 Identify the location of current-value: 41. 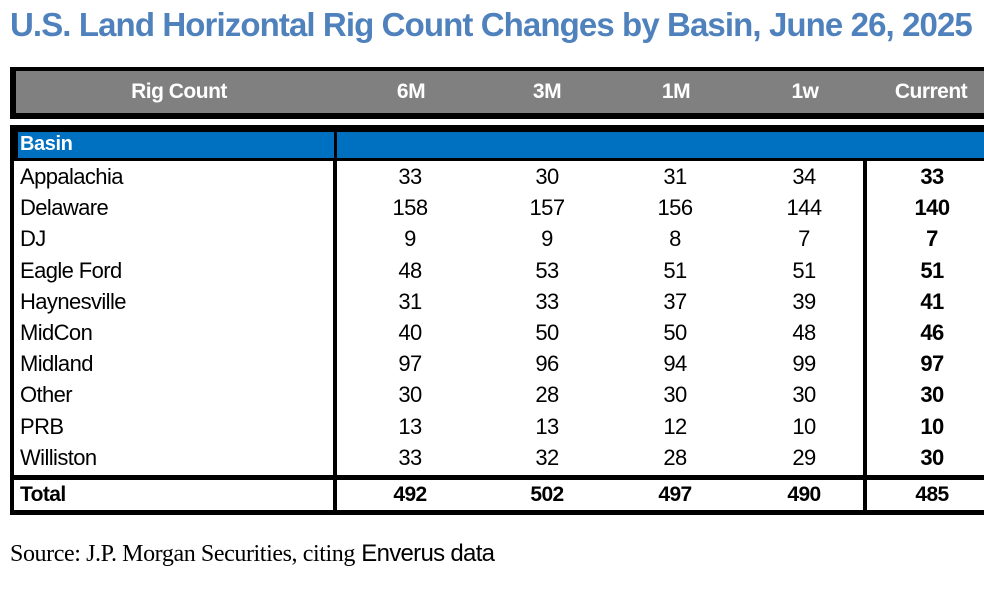
(932, 301).